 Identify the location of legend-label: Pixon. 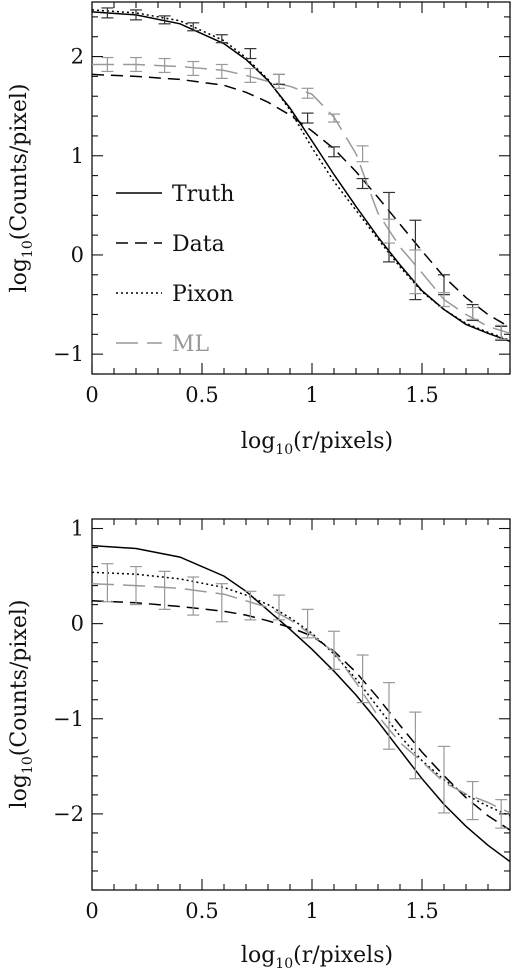
(203, 294).